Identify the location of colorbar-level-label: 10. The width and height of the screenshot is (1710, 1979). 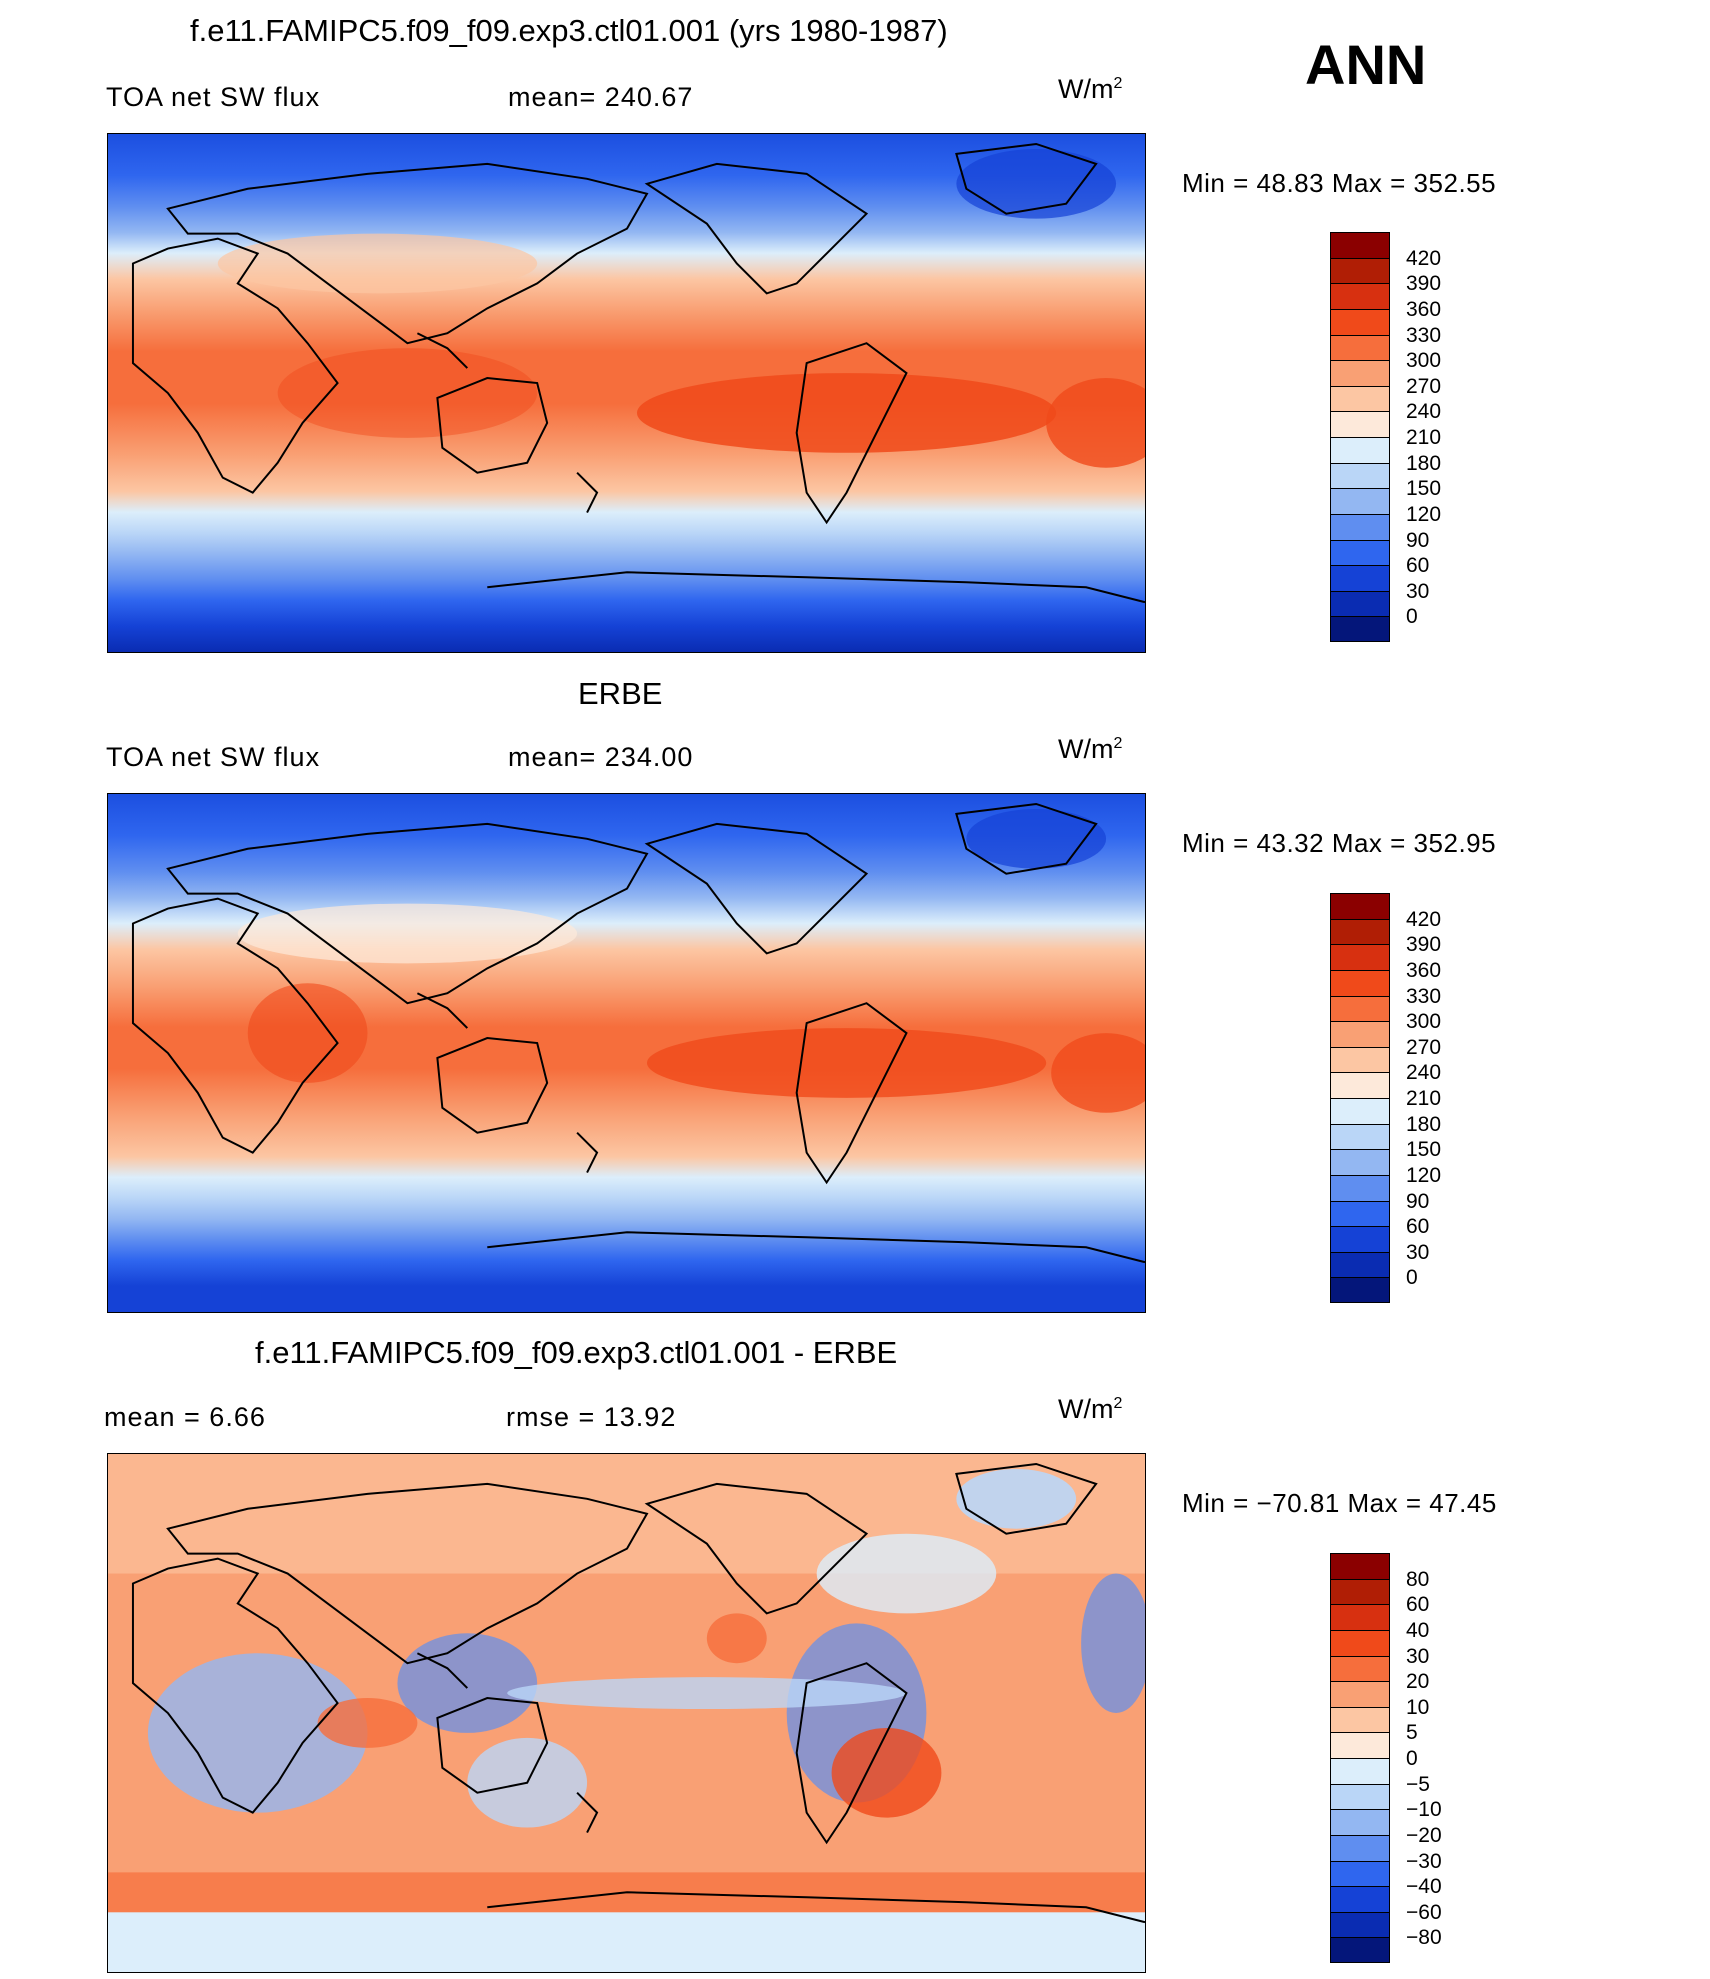
(1418, 1707).